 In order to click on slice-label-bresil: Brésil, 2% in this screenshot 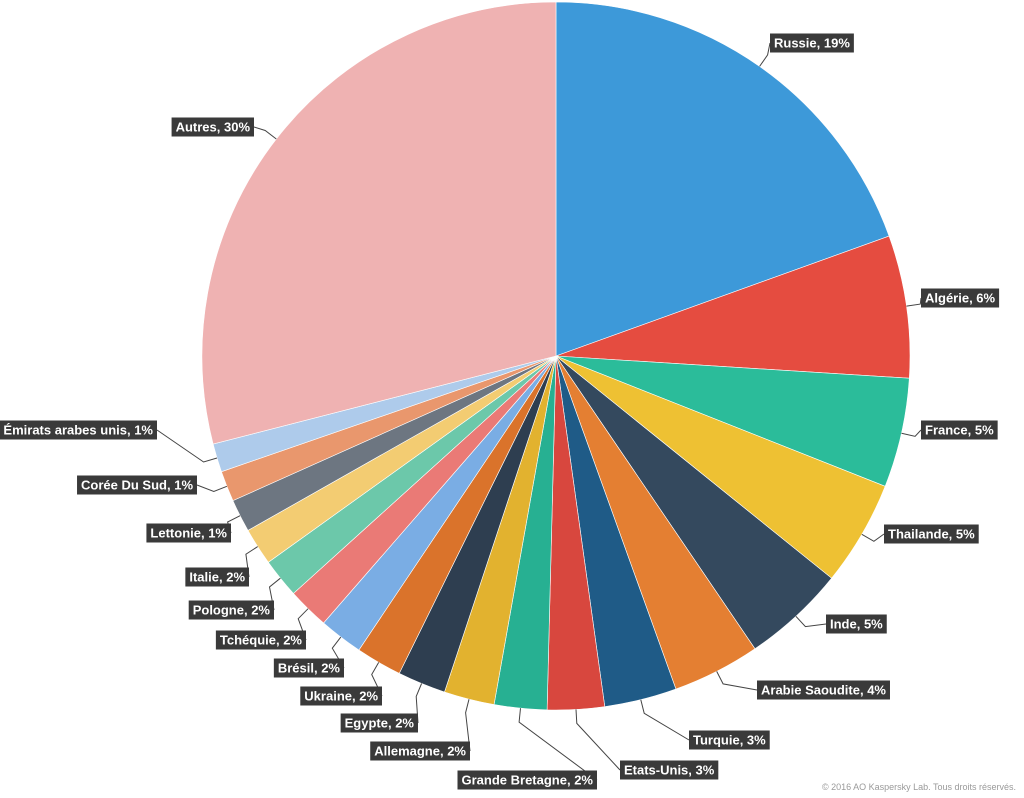, I will do `click(309, 668)`.